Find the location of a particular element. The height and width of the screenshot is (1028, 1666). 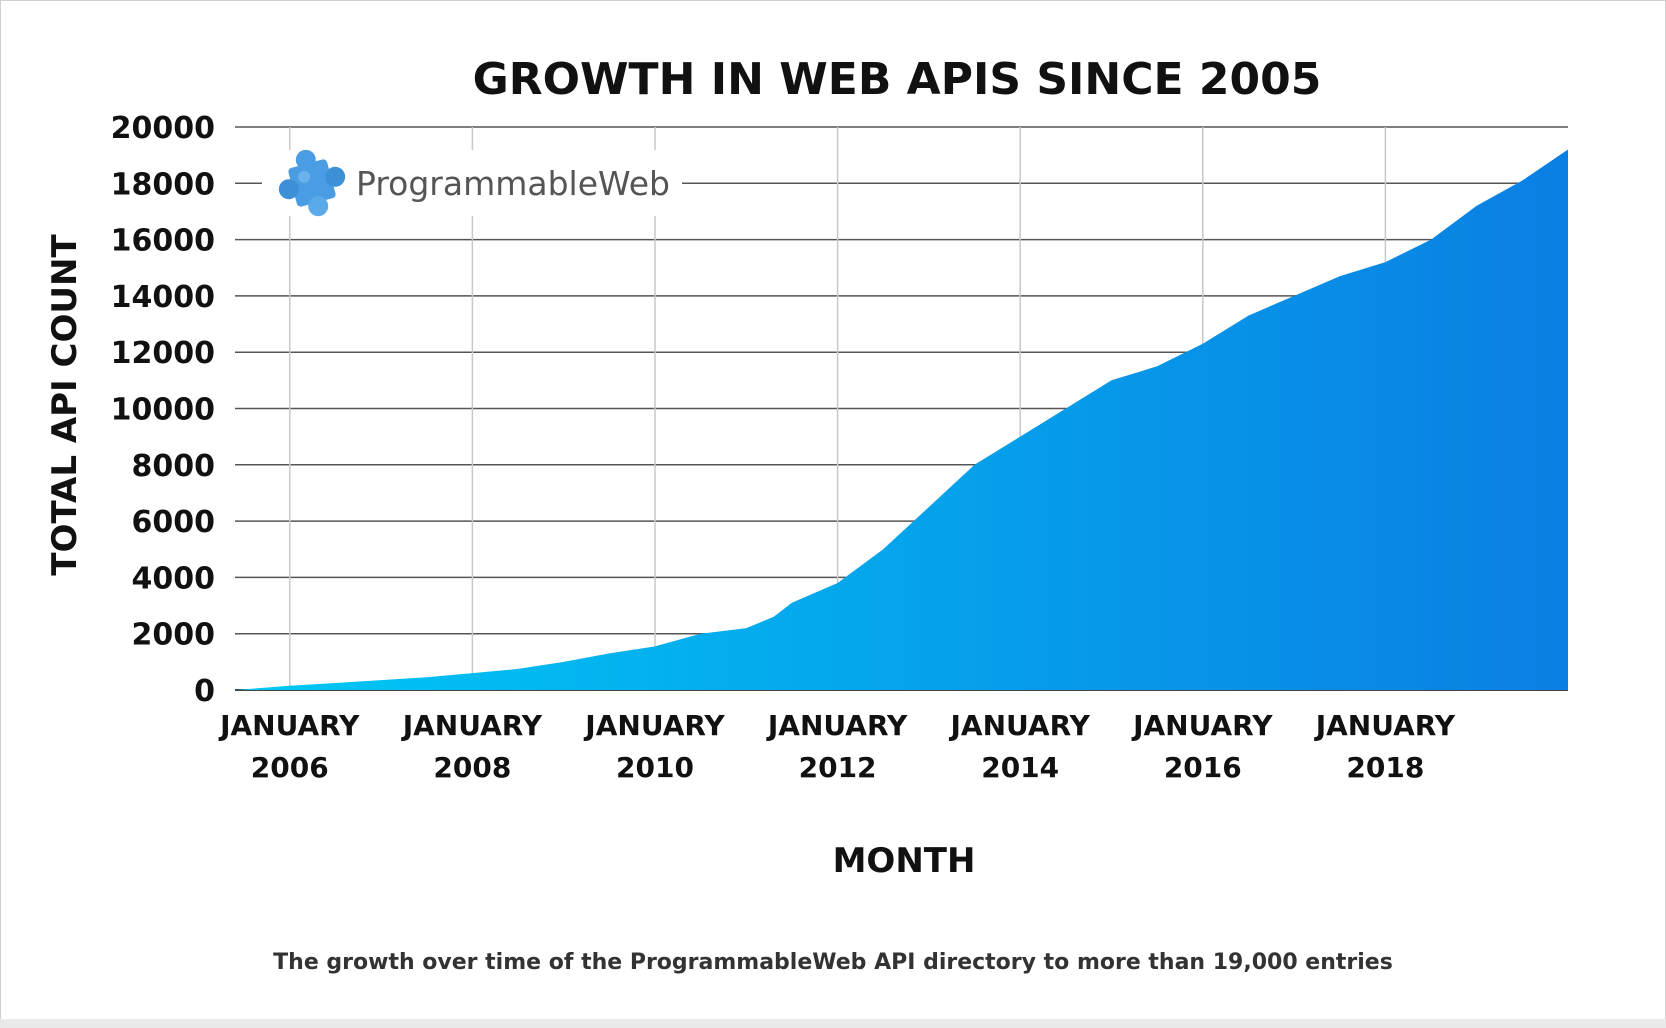

y-tick-label: 0 is located at coordinates (204, 691).